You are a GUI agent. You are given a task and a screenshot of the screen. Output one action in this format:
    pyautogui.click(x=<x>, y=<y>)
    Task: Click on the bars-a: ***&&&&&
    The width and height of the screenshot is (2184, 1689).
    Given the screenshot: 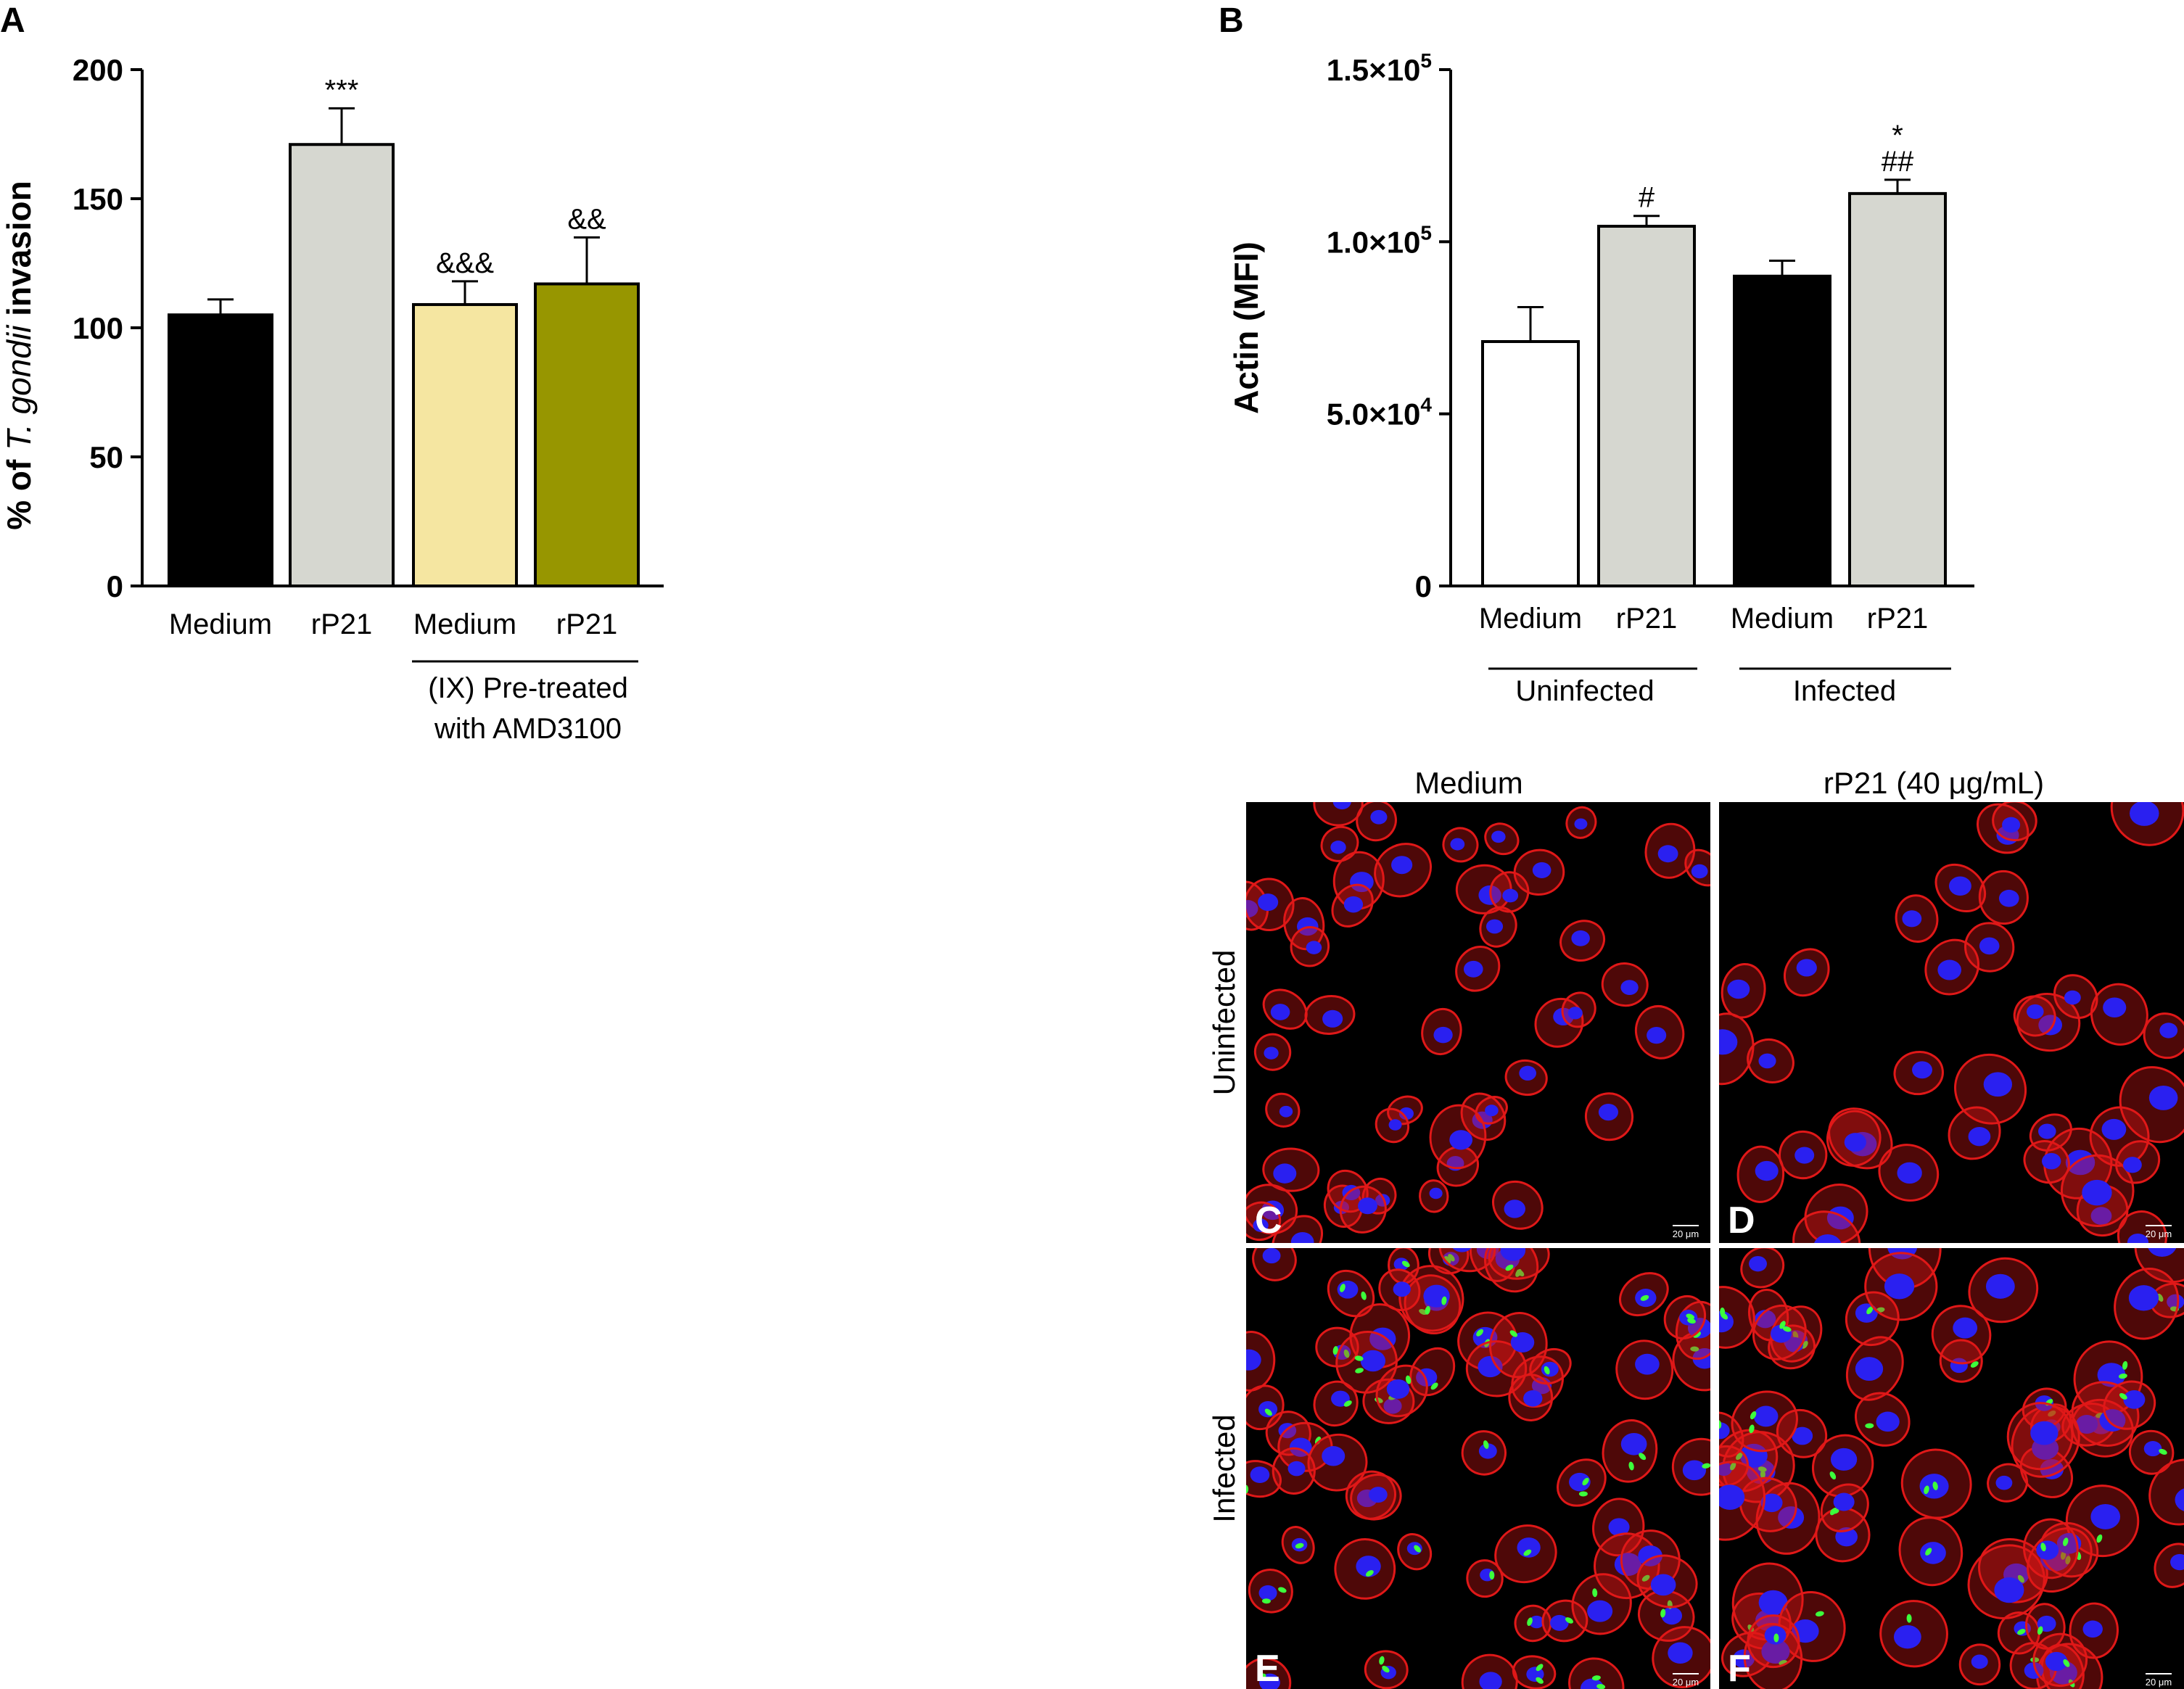 What is the action you would take?
    pyautogui.click(x=404, y=331)
    